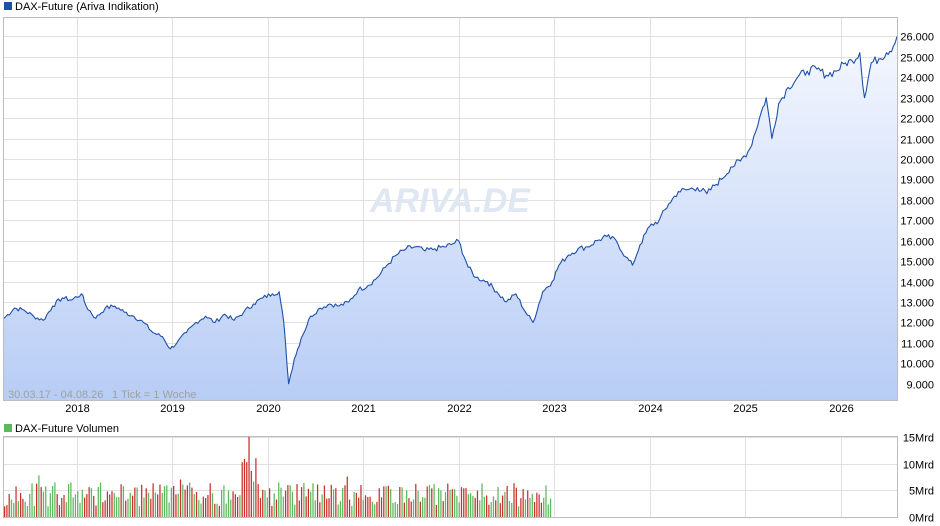 This screenshot has height=526, width=940. I want to click on volume-legend-swatch, so click(8, 428).